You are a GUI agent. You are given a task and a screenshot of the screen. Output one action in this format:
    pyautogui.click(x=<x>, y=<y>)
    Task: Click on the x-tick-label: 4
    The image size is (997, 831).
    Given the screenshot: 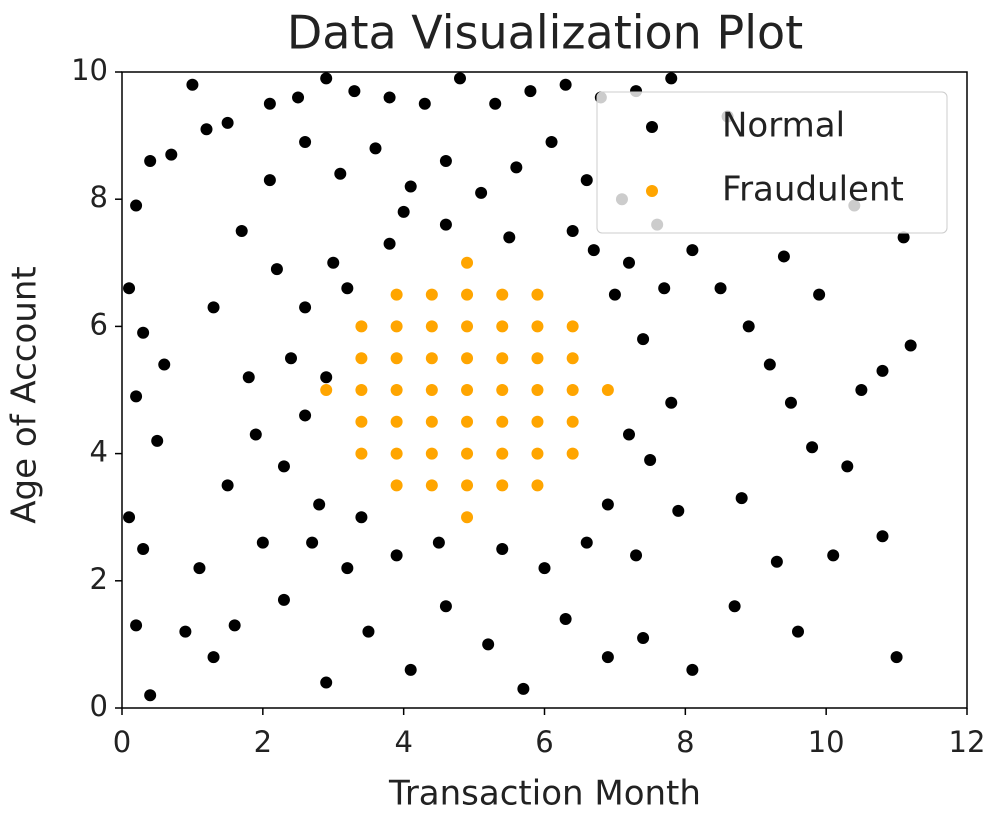 What is the action you would take?
    pyautogui.click(x=403, y=742)
    